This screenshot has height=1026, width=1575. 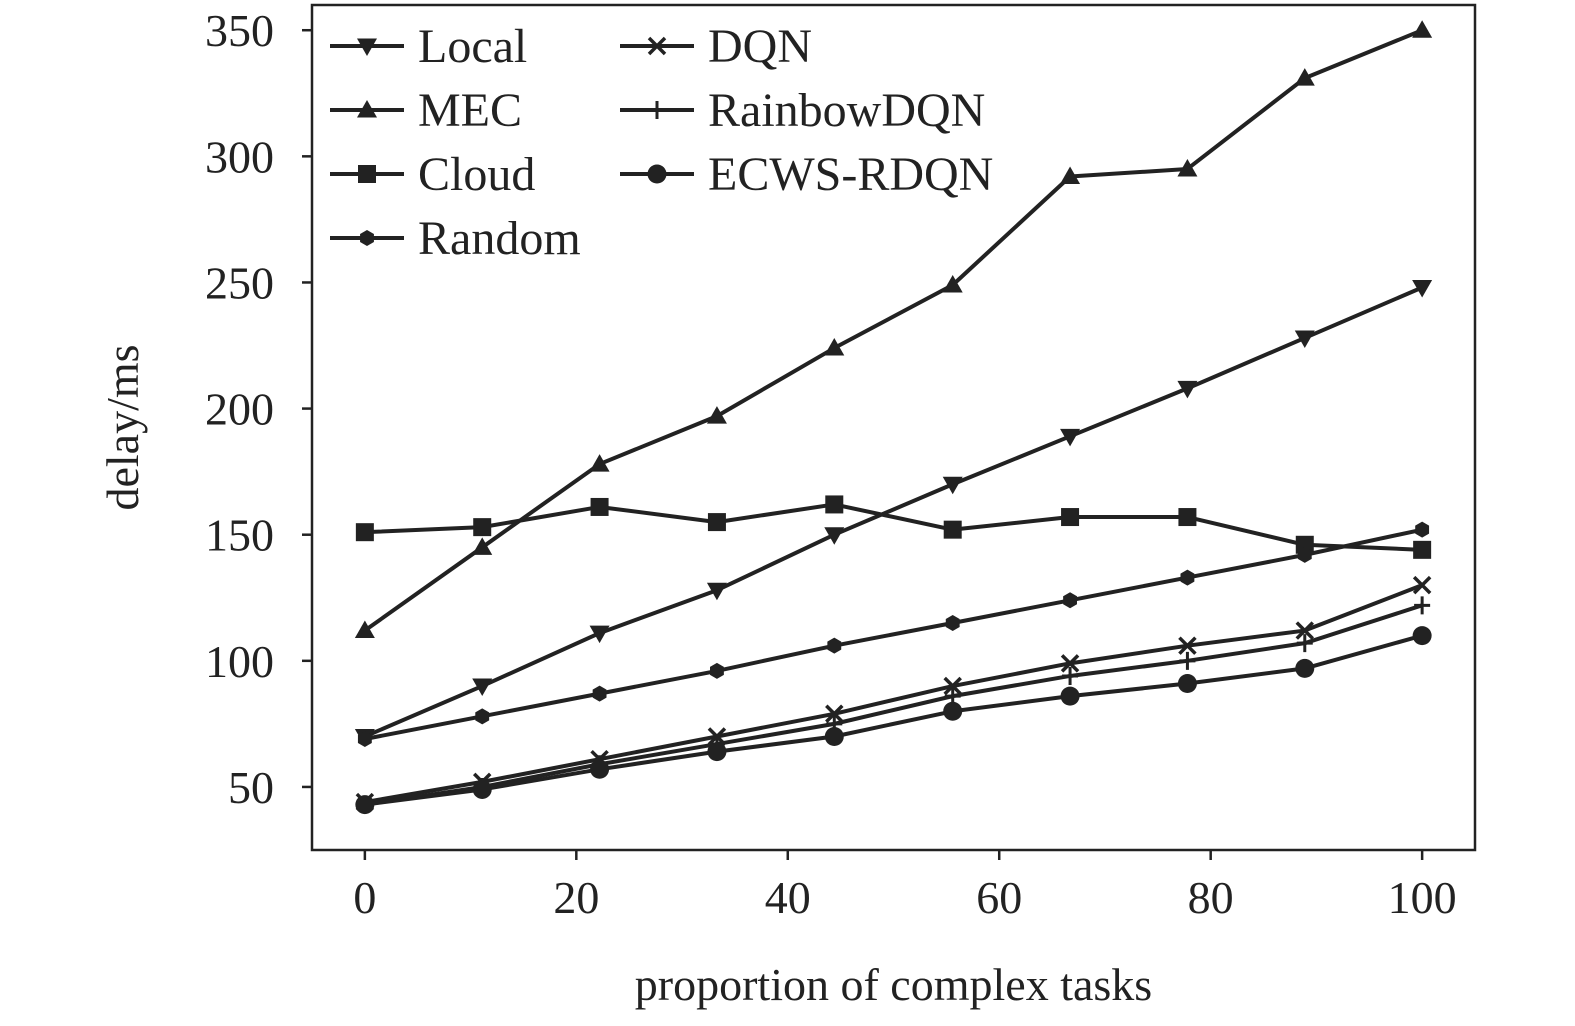 What do you see at coordinates (472, 46) in the screenshot?
I see `legend-label-local: Local` at bounding box center [472, 46].